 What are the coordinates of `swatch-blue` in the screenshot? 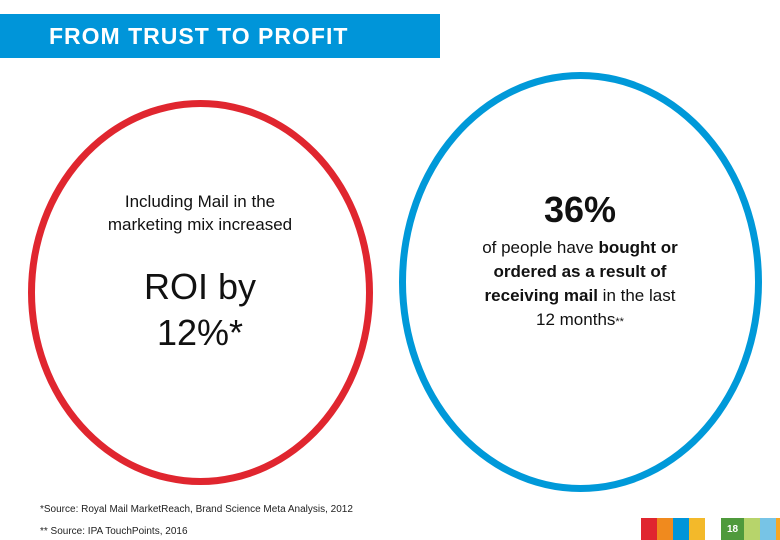 It's located at (681, 529).